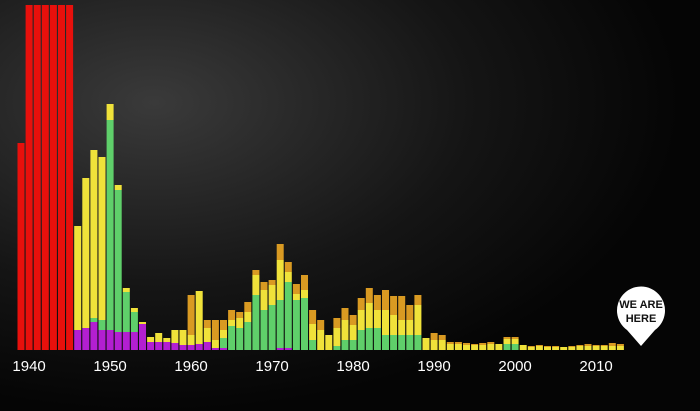 This screenshot has height=411, width=700. I want to click on x-tick-label: 1980, so click(352, 366).